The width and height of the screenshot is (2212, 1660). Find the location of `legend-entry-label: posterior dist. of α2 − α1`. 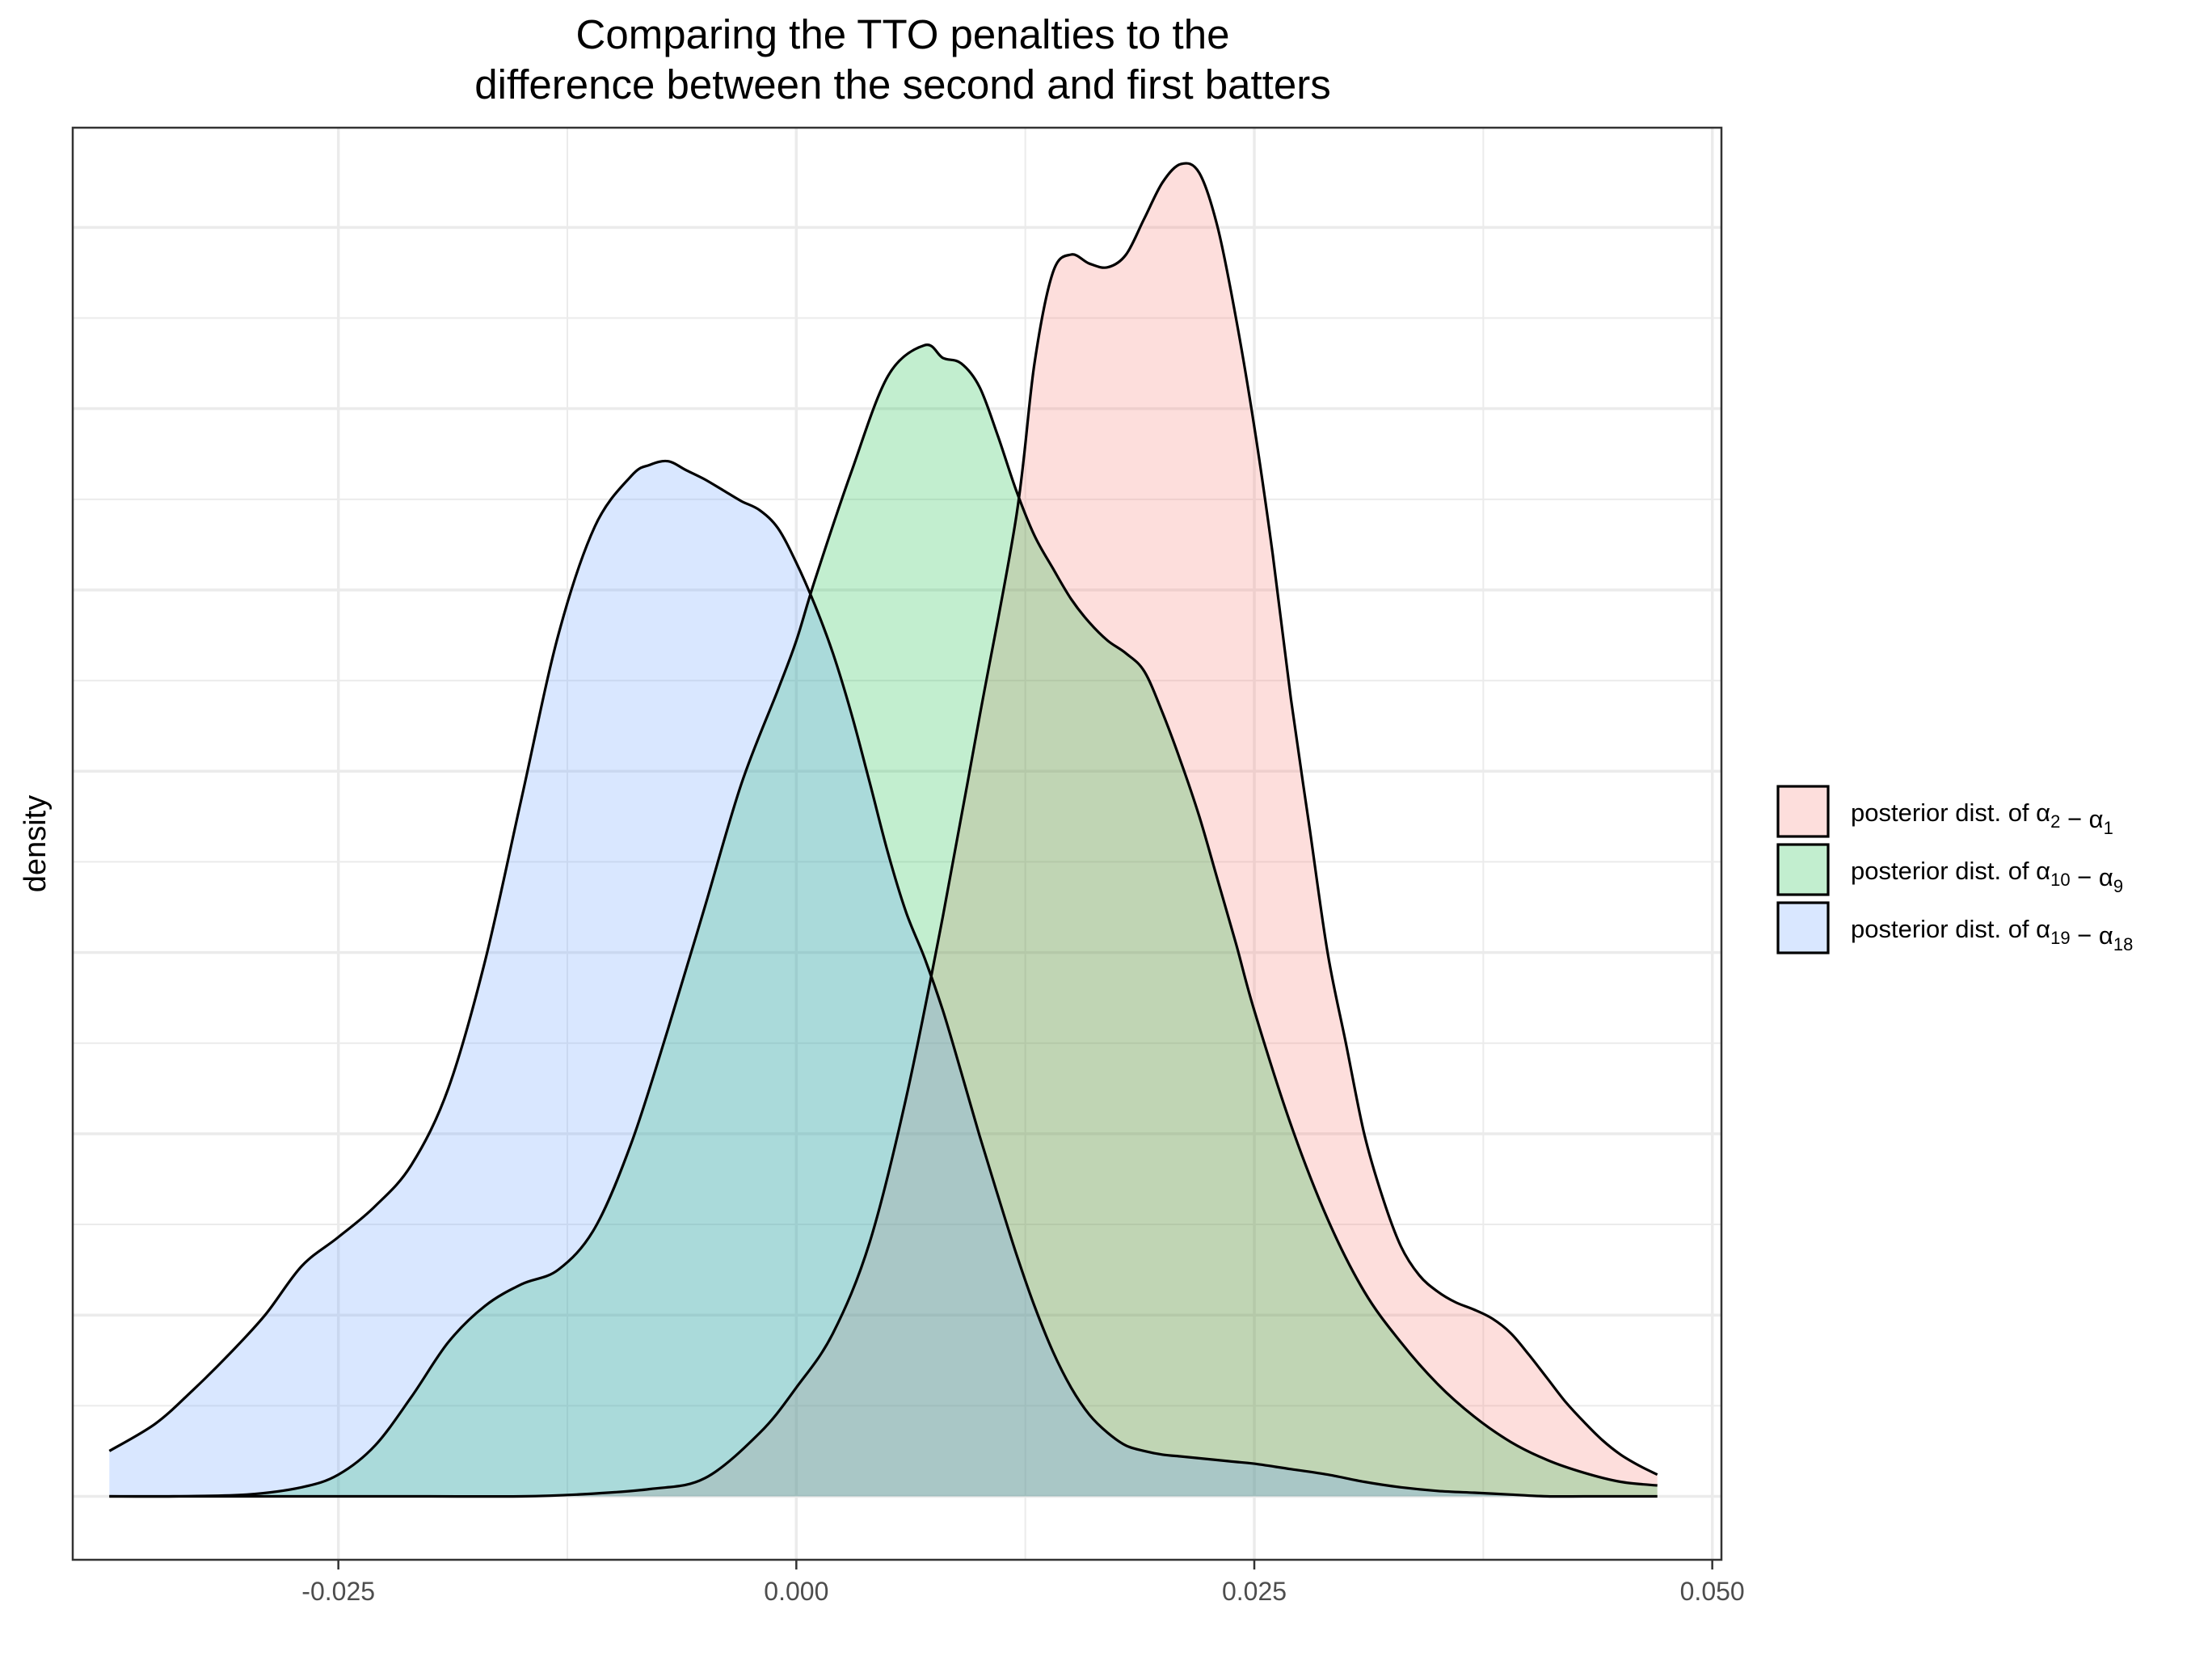

legend-entry-label: posterior dist. of α2 − α1 is located at coordinates (1982, 818).